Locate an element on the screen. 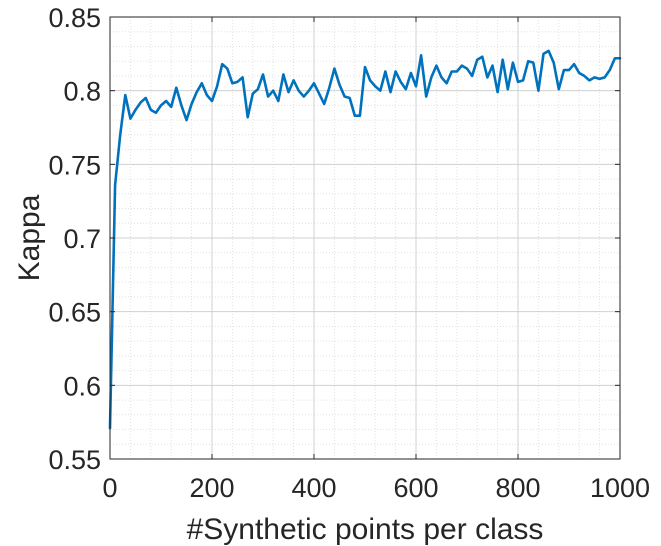 The width and height of the screenshot is (661, 546). y-tick-label: 0.65 is located at coordinates (74, 313).